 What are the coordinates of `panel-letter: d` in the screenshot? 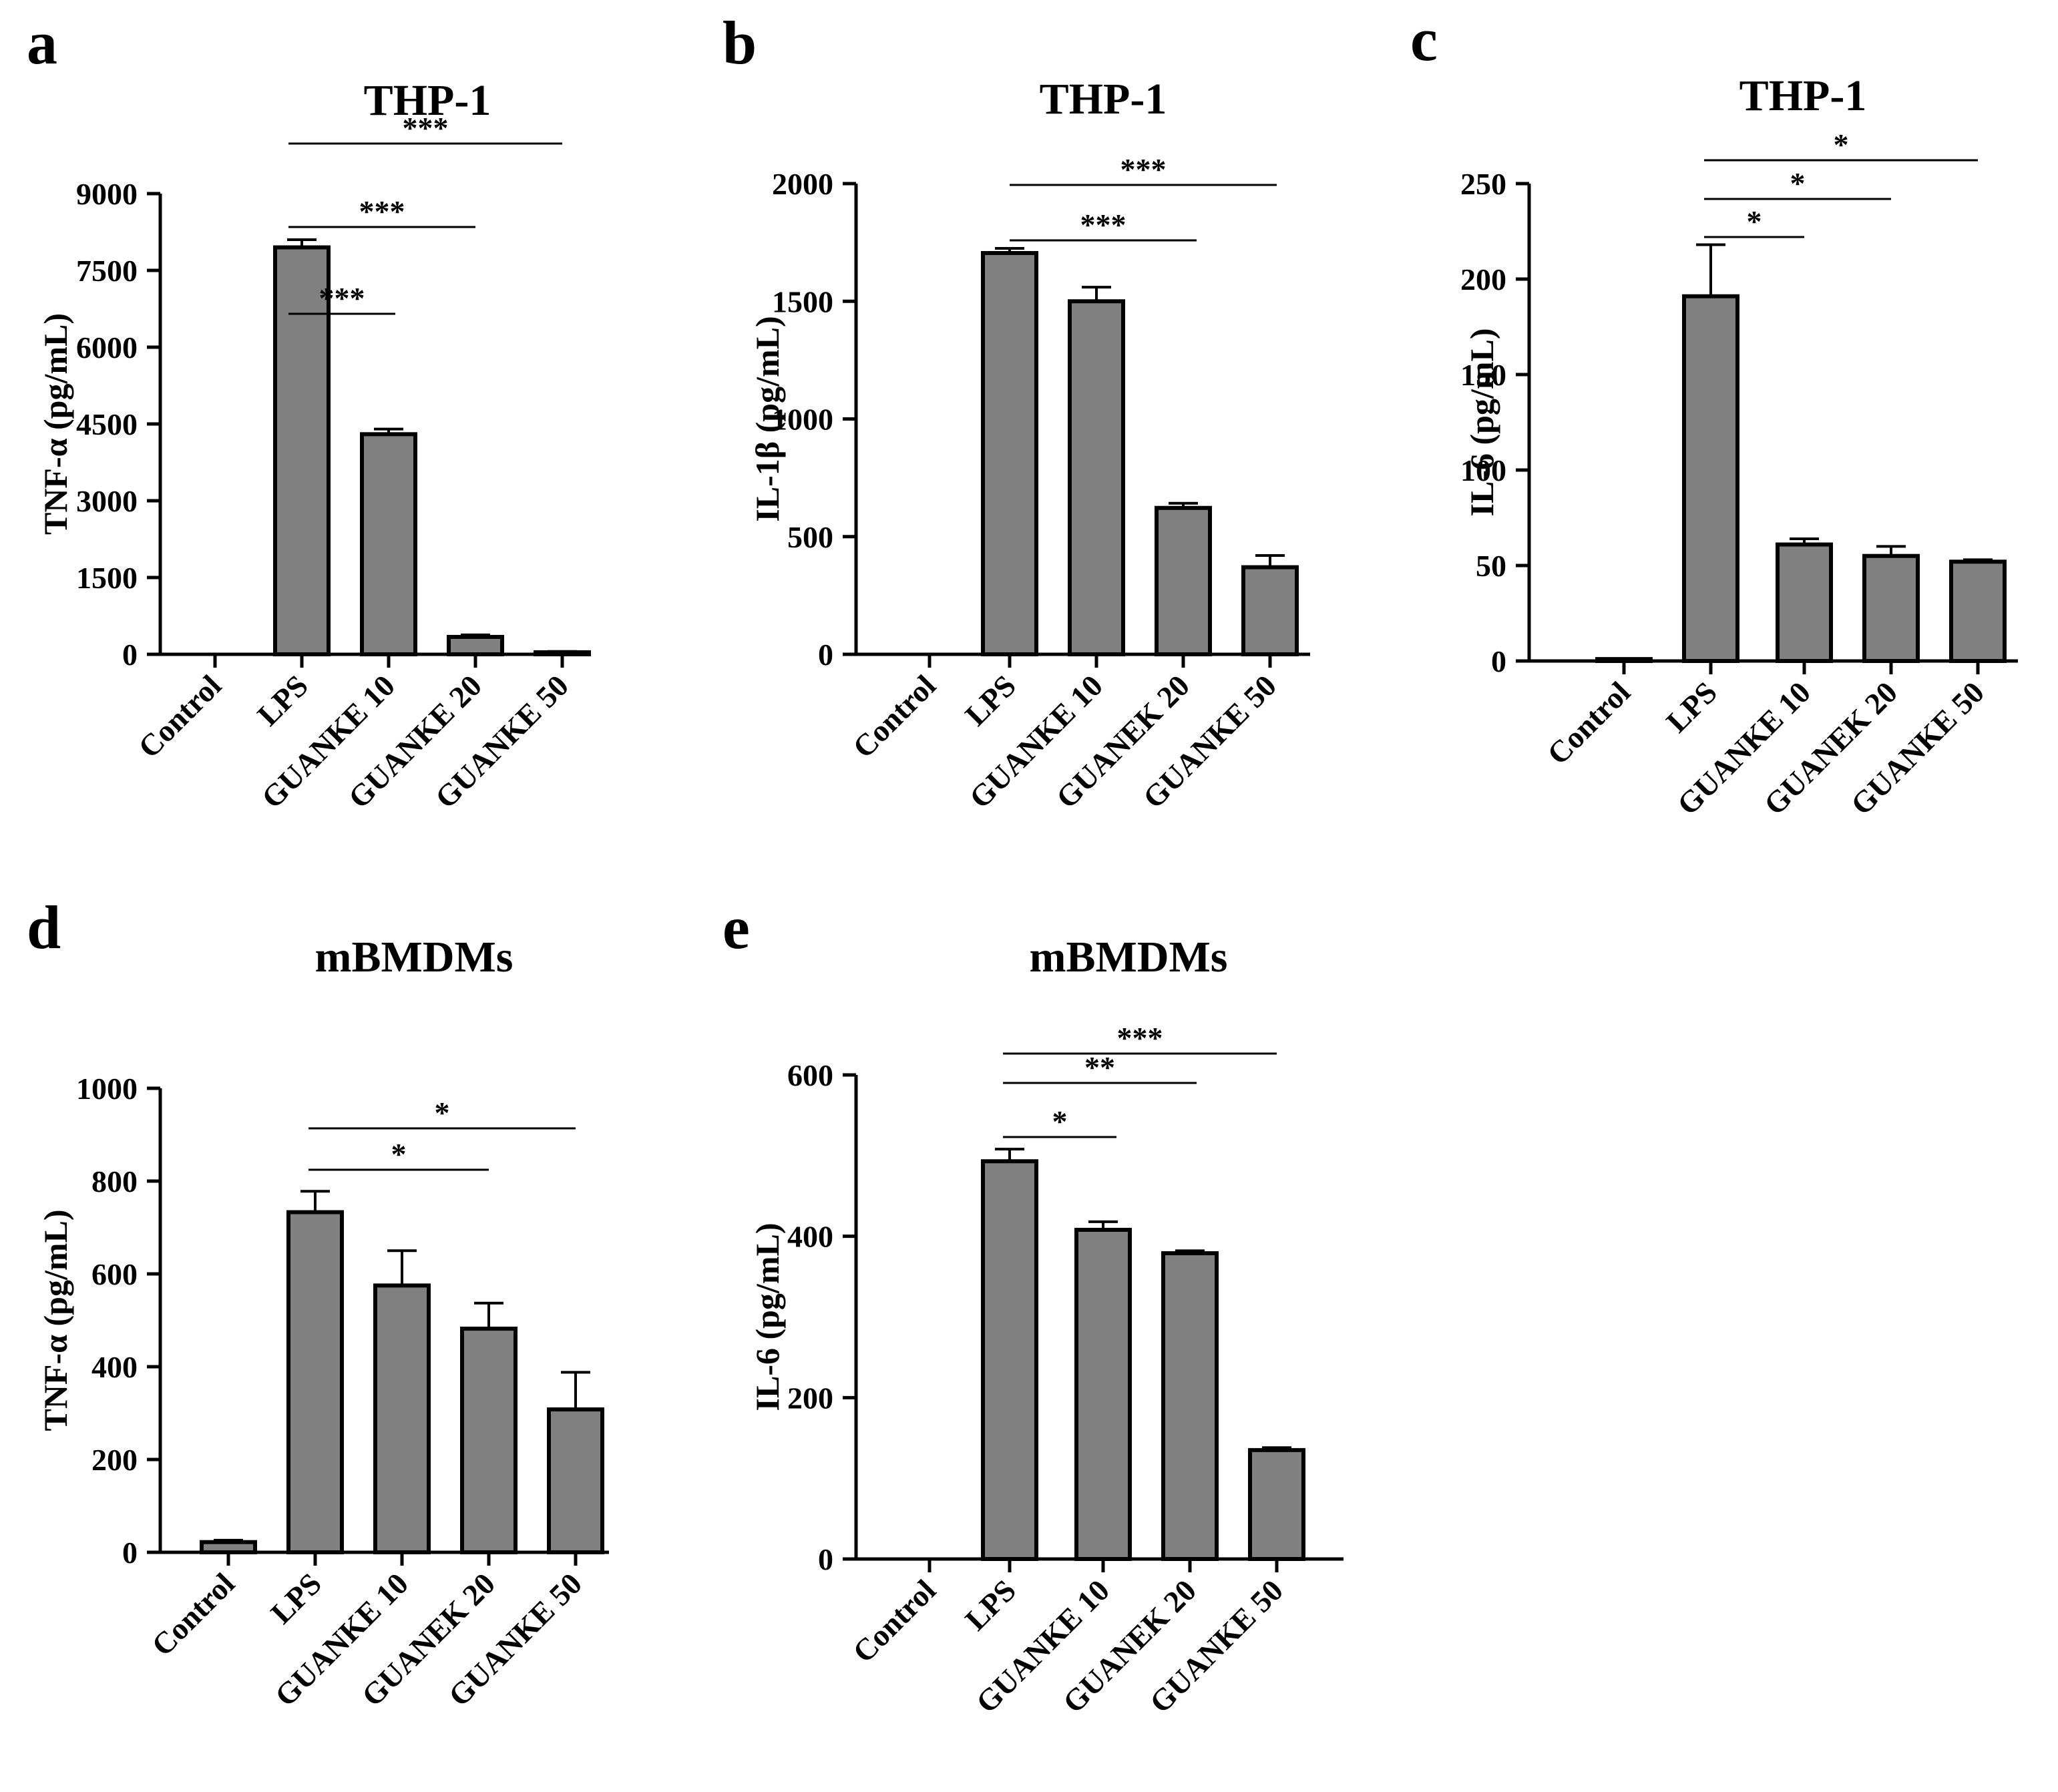 It's located at (44, 927).